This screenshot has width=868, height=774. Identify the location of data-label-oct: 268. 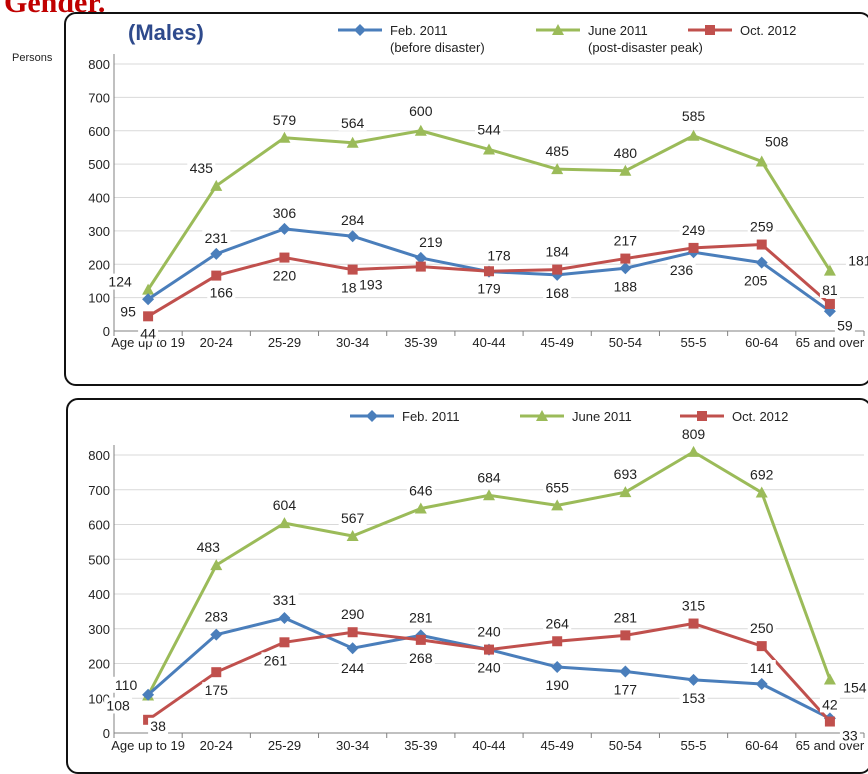
(421, 658).